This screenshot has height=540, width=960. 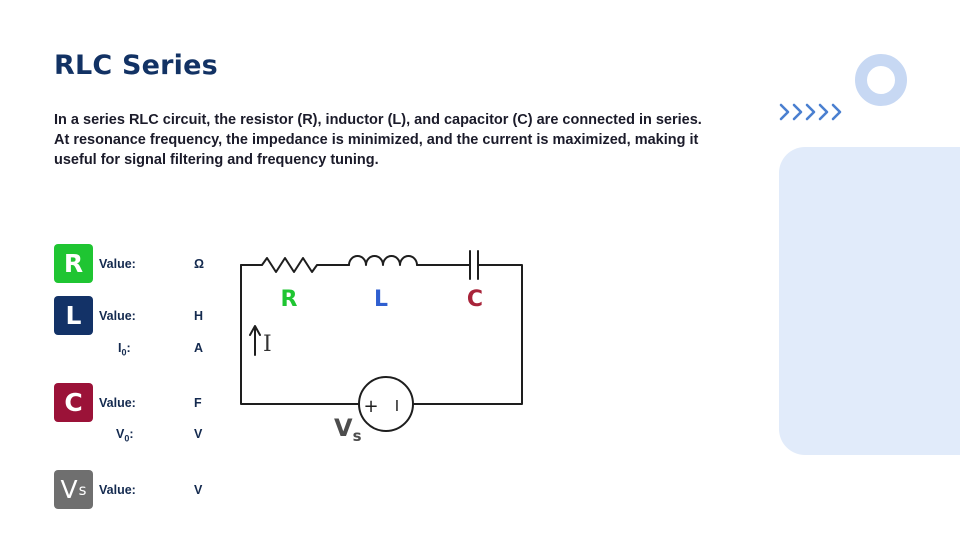 What do you see at coordinates (386, 404) in the screenshot?
I see `voltage-source-symbol` at bounding box center [386, 404].